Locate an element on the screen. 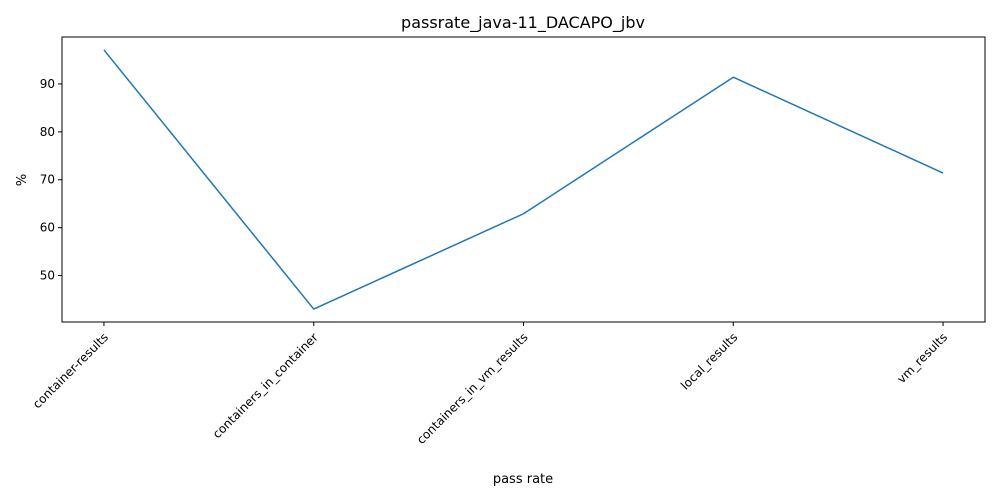 The width and height of the screenshot is (1000, 500). y-tick-label-70: 70 is located at coordinates (47, 180).